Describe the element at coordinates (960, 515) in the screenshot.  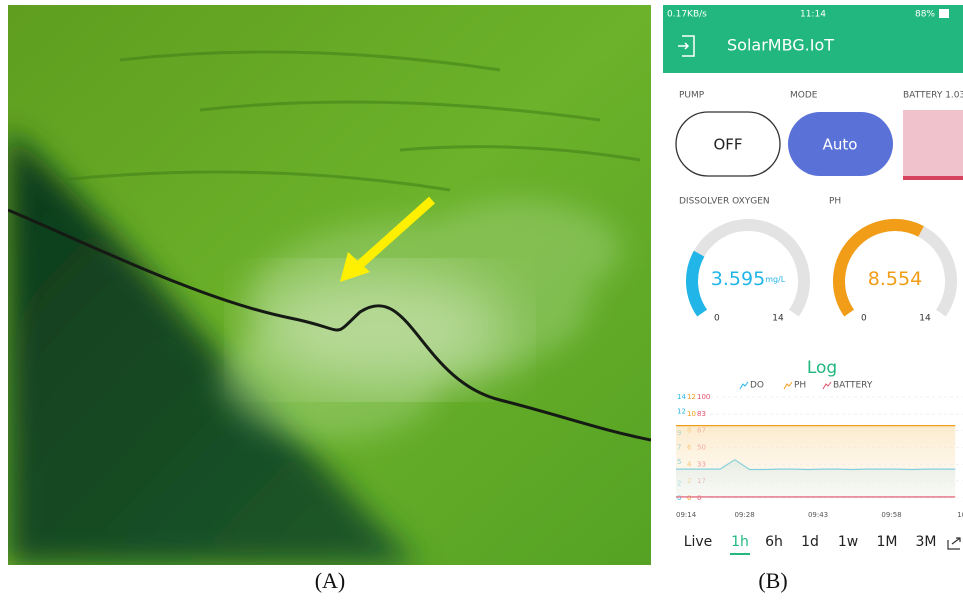
I see `x-tick-label: 10:1` at that location.